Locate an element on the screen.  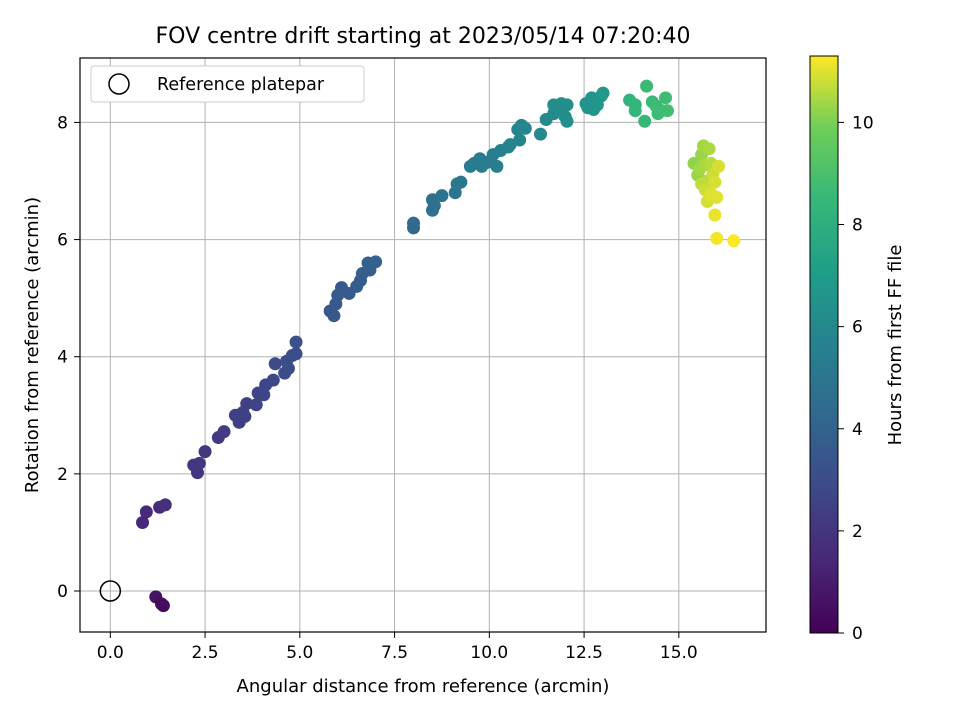
x-axis-ticks: 0.0 2.5 5.0 7.5 10.0 12.5 15.0 is located at coordinates (397, 647).